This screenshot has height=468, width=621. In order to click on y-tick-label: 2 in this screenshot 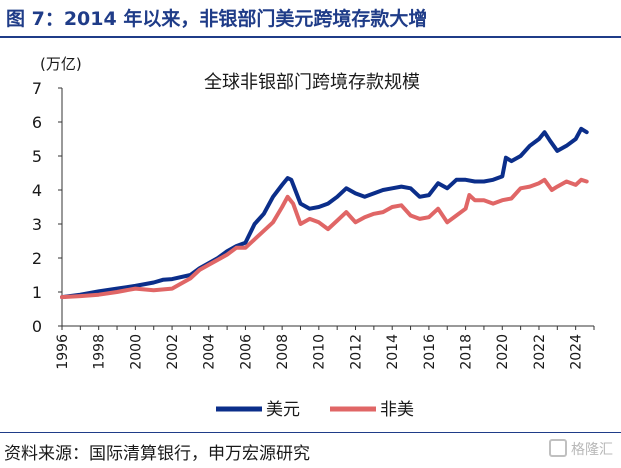, I will do `click(37, 258)`.